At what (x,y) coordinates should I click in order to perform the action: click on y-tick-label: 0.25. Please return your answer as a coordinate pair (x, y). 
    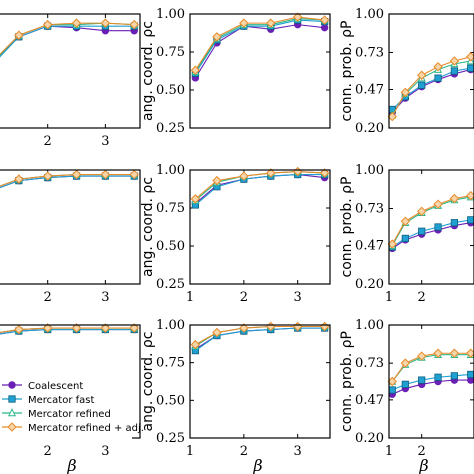
    Looking at the image, I should click on (170, 438).